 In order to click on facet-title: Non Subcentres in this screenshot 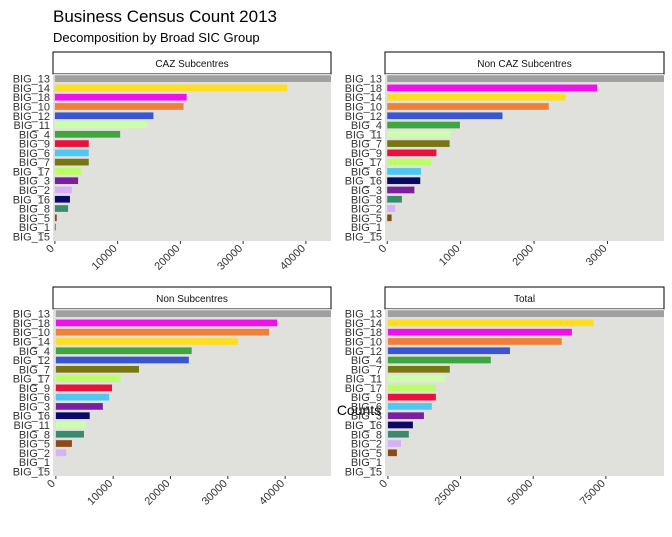, I will do `click(192, 299)`.